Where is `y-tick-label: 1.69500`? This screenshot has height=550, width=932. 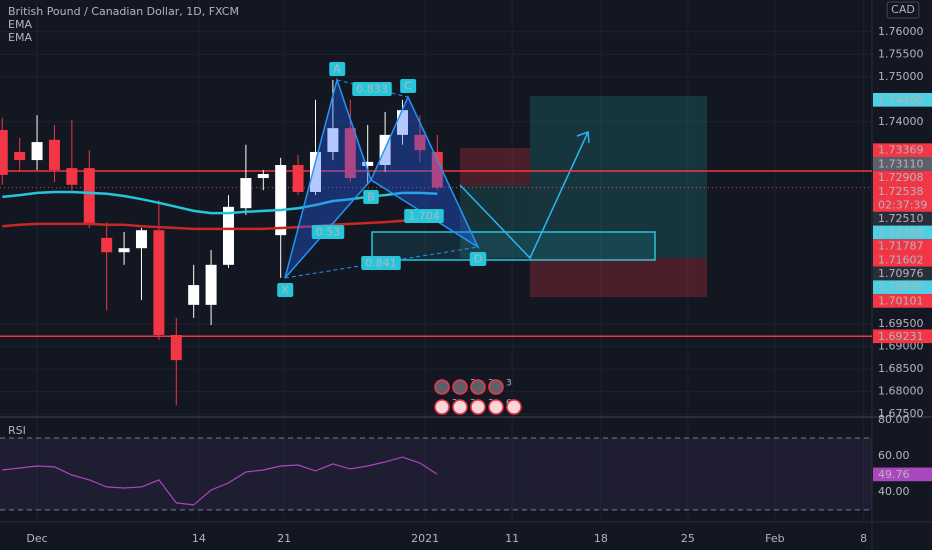
y-tick-label: 1.69500 is located at coordinates (901, 323).